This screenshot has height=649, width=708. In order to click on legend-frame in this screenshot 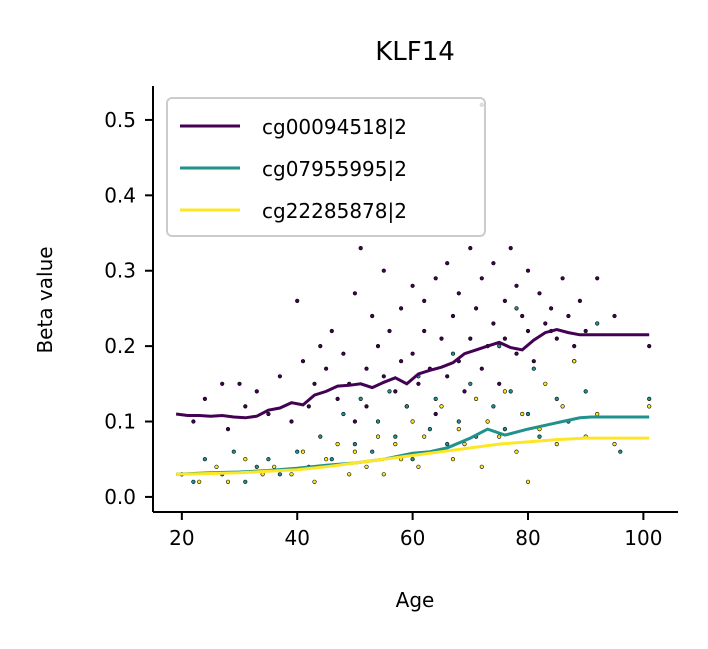, I will do `click(326, 167)`.